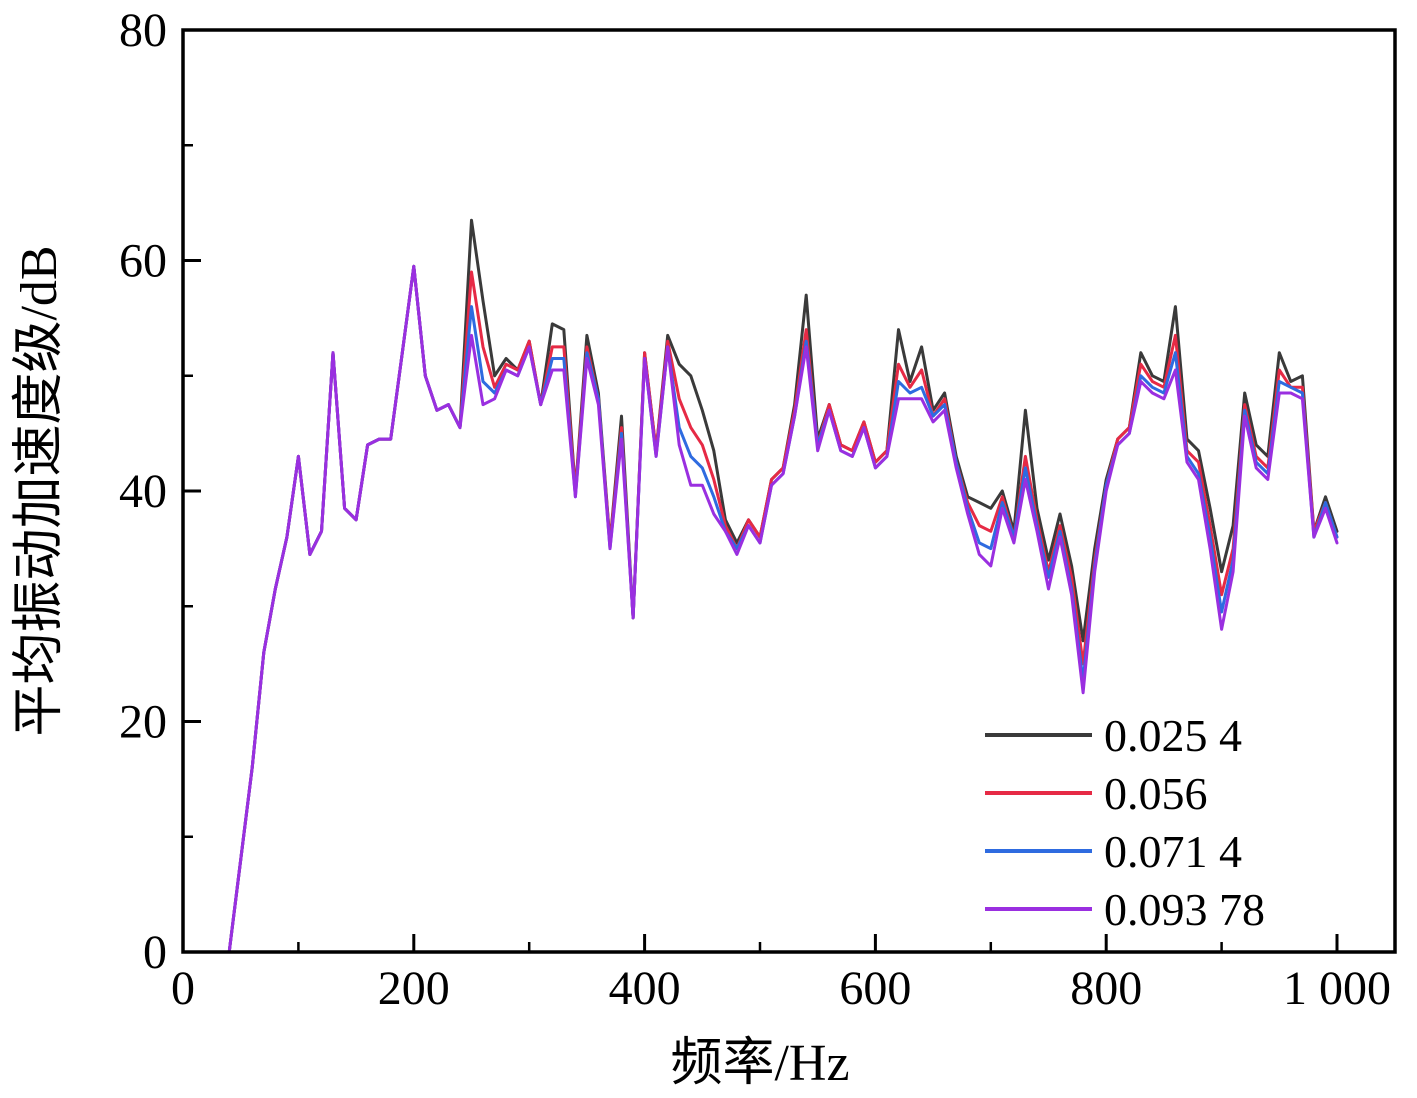 The width and height of the screenshot is (1417, 1098). Describe the element at coordinates (1125, 822) in the screenshot. I see `chart-legend: 0.025 4 0.056 0.071 4 0.093 78` at that location.